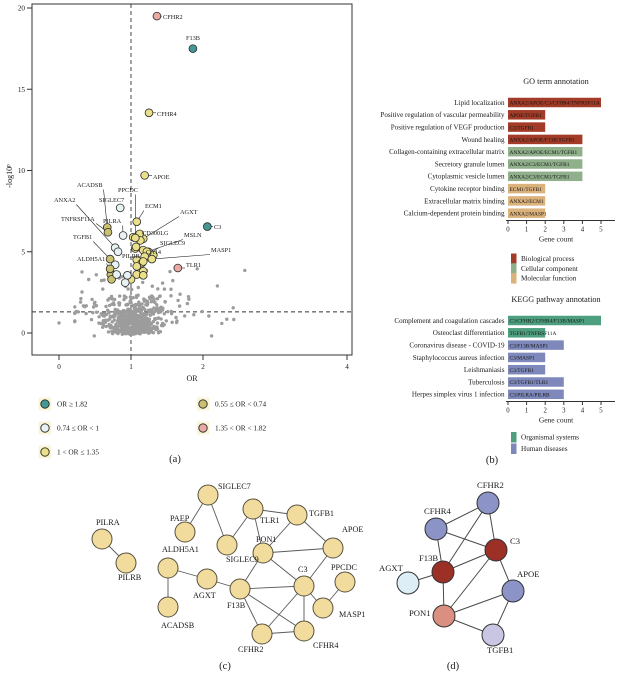 The width and height of the screenshot is (628, 677). What do you see at coordinates (601, 411) in the screenshot?
I see `kegg-x-tick-label: 5` at bounding box center [601, 411].